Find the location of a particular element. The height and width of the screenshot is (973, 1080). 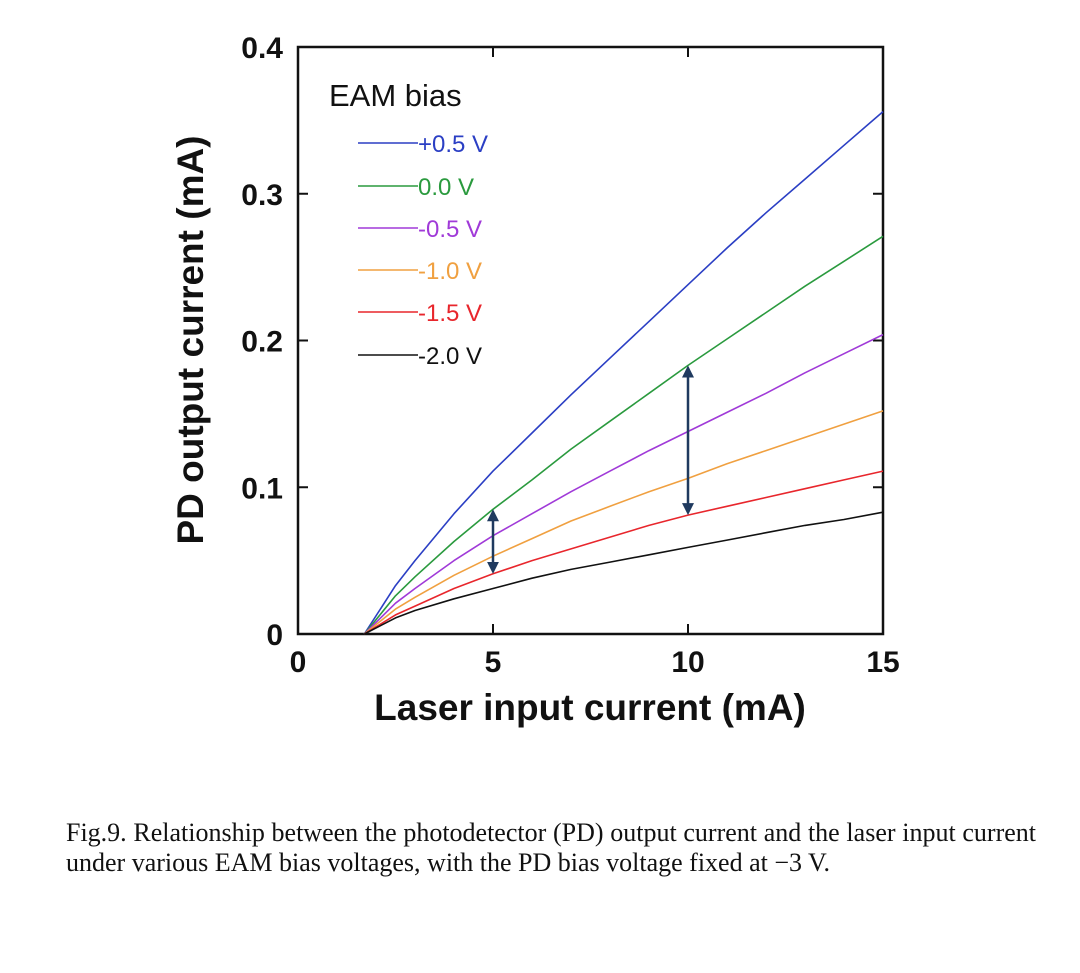

y-axis-title: PD output current (mA) is located at coordinates (190, 339).